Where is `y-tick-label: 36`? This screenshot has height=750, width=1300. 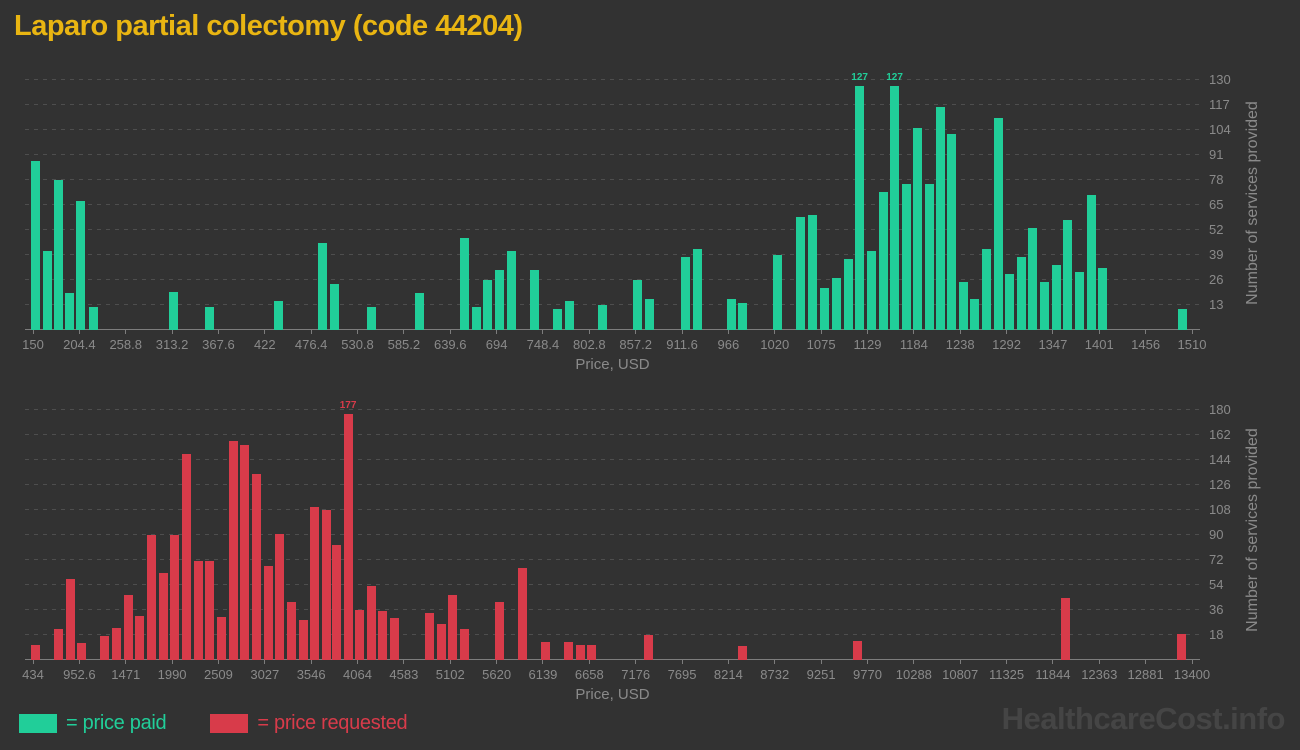
y-tick-label: 36 is located at coordinates (1216, 609).